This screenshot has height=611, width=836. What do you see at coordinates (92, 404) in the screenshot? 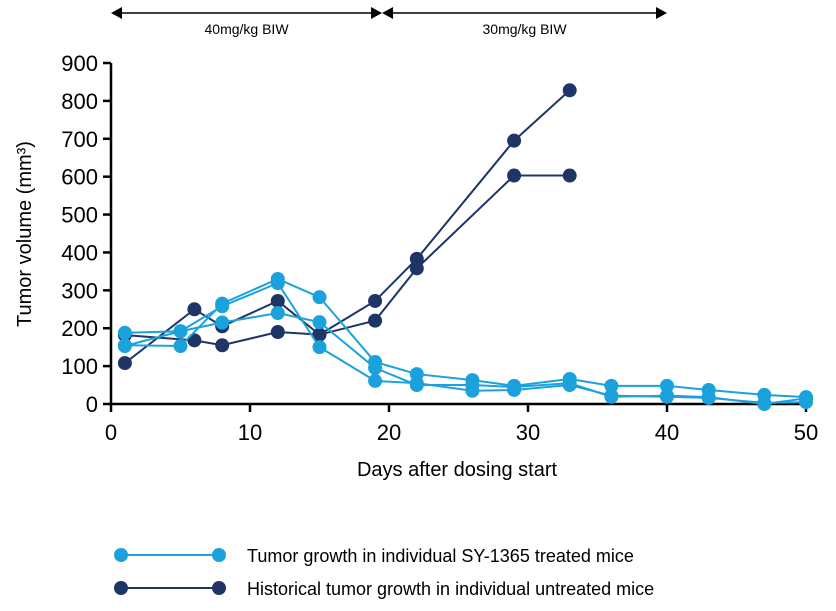
I see `y-tick-label: 0` at bounding box center [92, 404].